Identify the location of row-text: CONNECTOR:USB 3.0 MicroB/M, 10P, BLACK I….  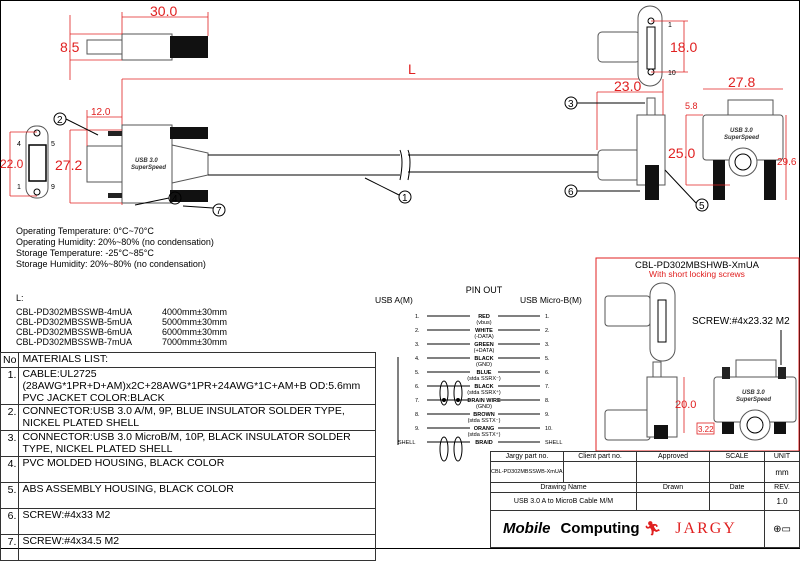
(197, 443).